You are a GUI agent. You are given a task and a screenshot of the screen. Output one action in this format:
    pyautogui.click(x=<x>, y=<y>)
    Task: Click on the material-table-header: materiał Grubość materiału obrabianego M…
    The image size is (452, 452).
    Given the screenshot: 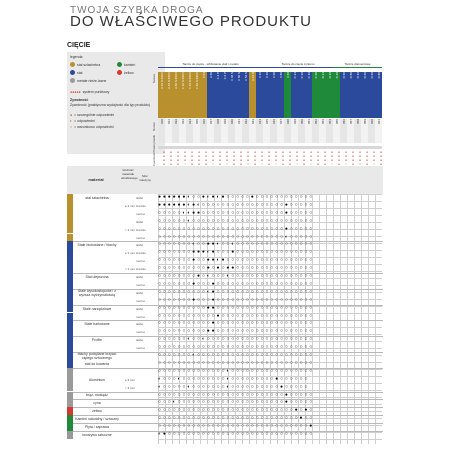 What is the action you would take?
    pyautogui.click(x=225, y=180)
    